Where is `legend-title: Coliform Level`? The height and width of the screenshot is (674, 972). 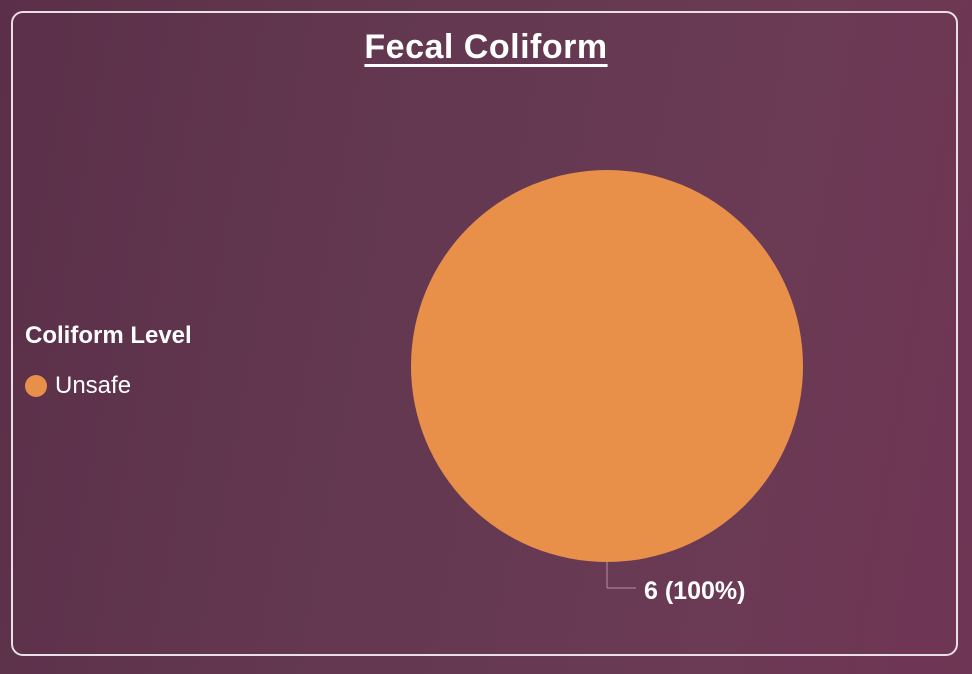
legend-title: Coliform Level is located at coordinates (108, 335).